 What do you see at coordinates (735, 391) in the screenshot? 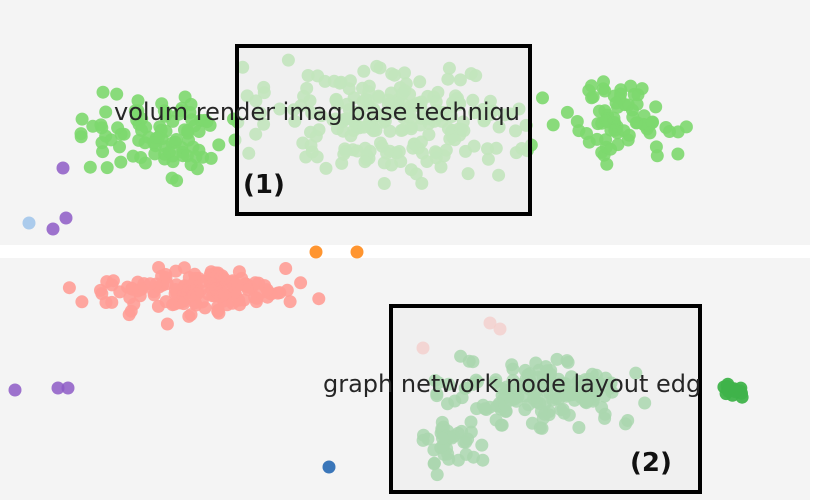
I see `point-graph-network` at bounding box center [735, 391].